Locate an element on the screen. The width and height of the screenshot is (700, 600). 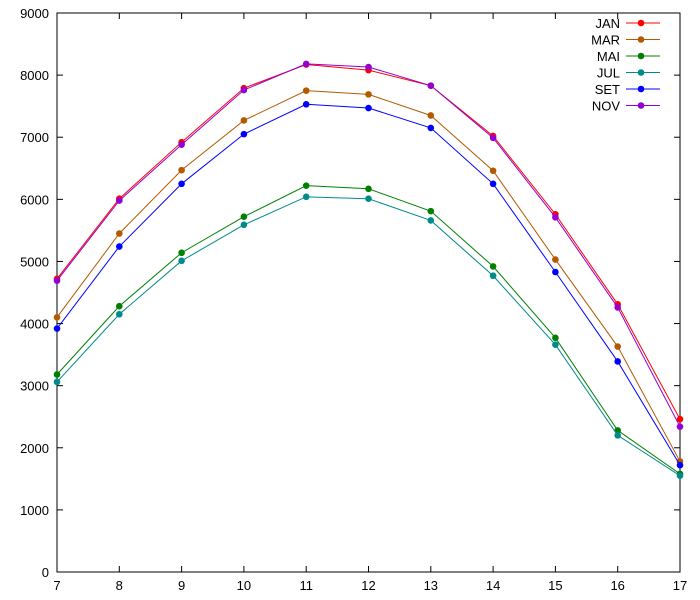
y-tick-label: 2000 is located at coordinates (34, 448).